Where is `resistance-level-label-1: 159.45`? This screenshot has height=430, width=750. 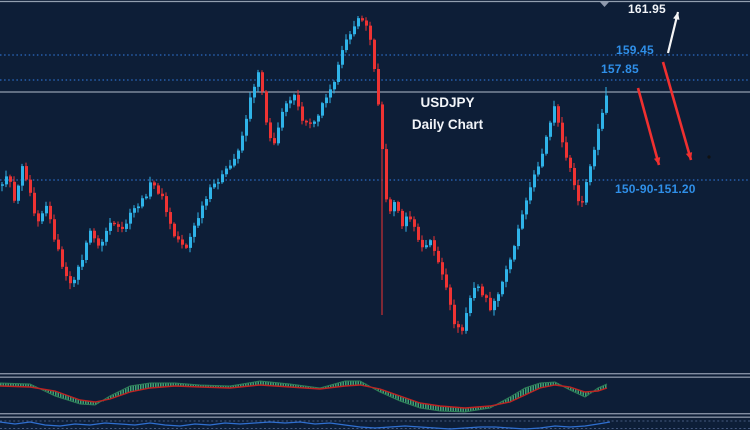 resistance-level-label-1: 159.45 is located at coordinates (635, 50).